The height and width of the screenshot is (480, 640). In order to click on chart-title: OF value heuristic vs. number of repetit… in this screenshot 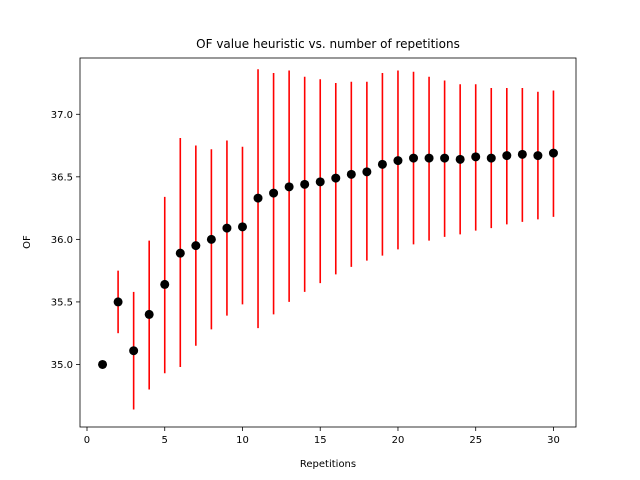, I will do `click(328, 44)`.